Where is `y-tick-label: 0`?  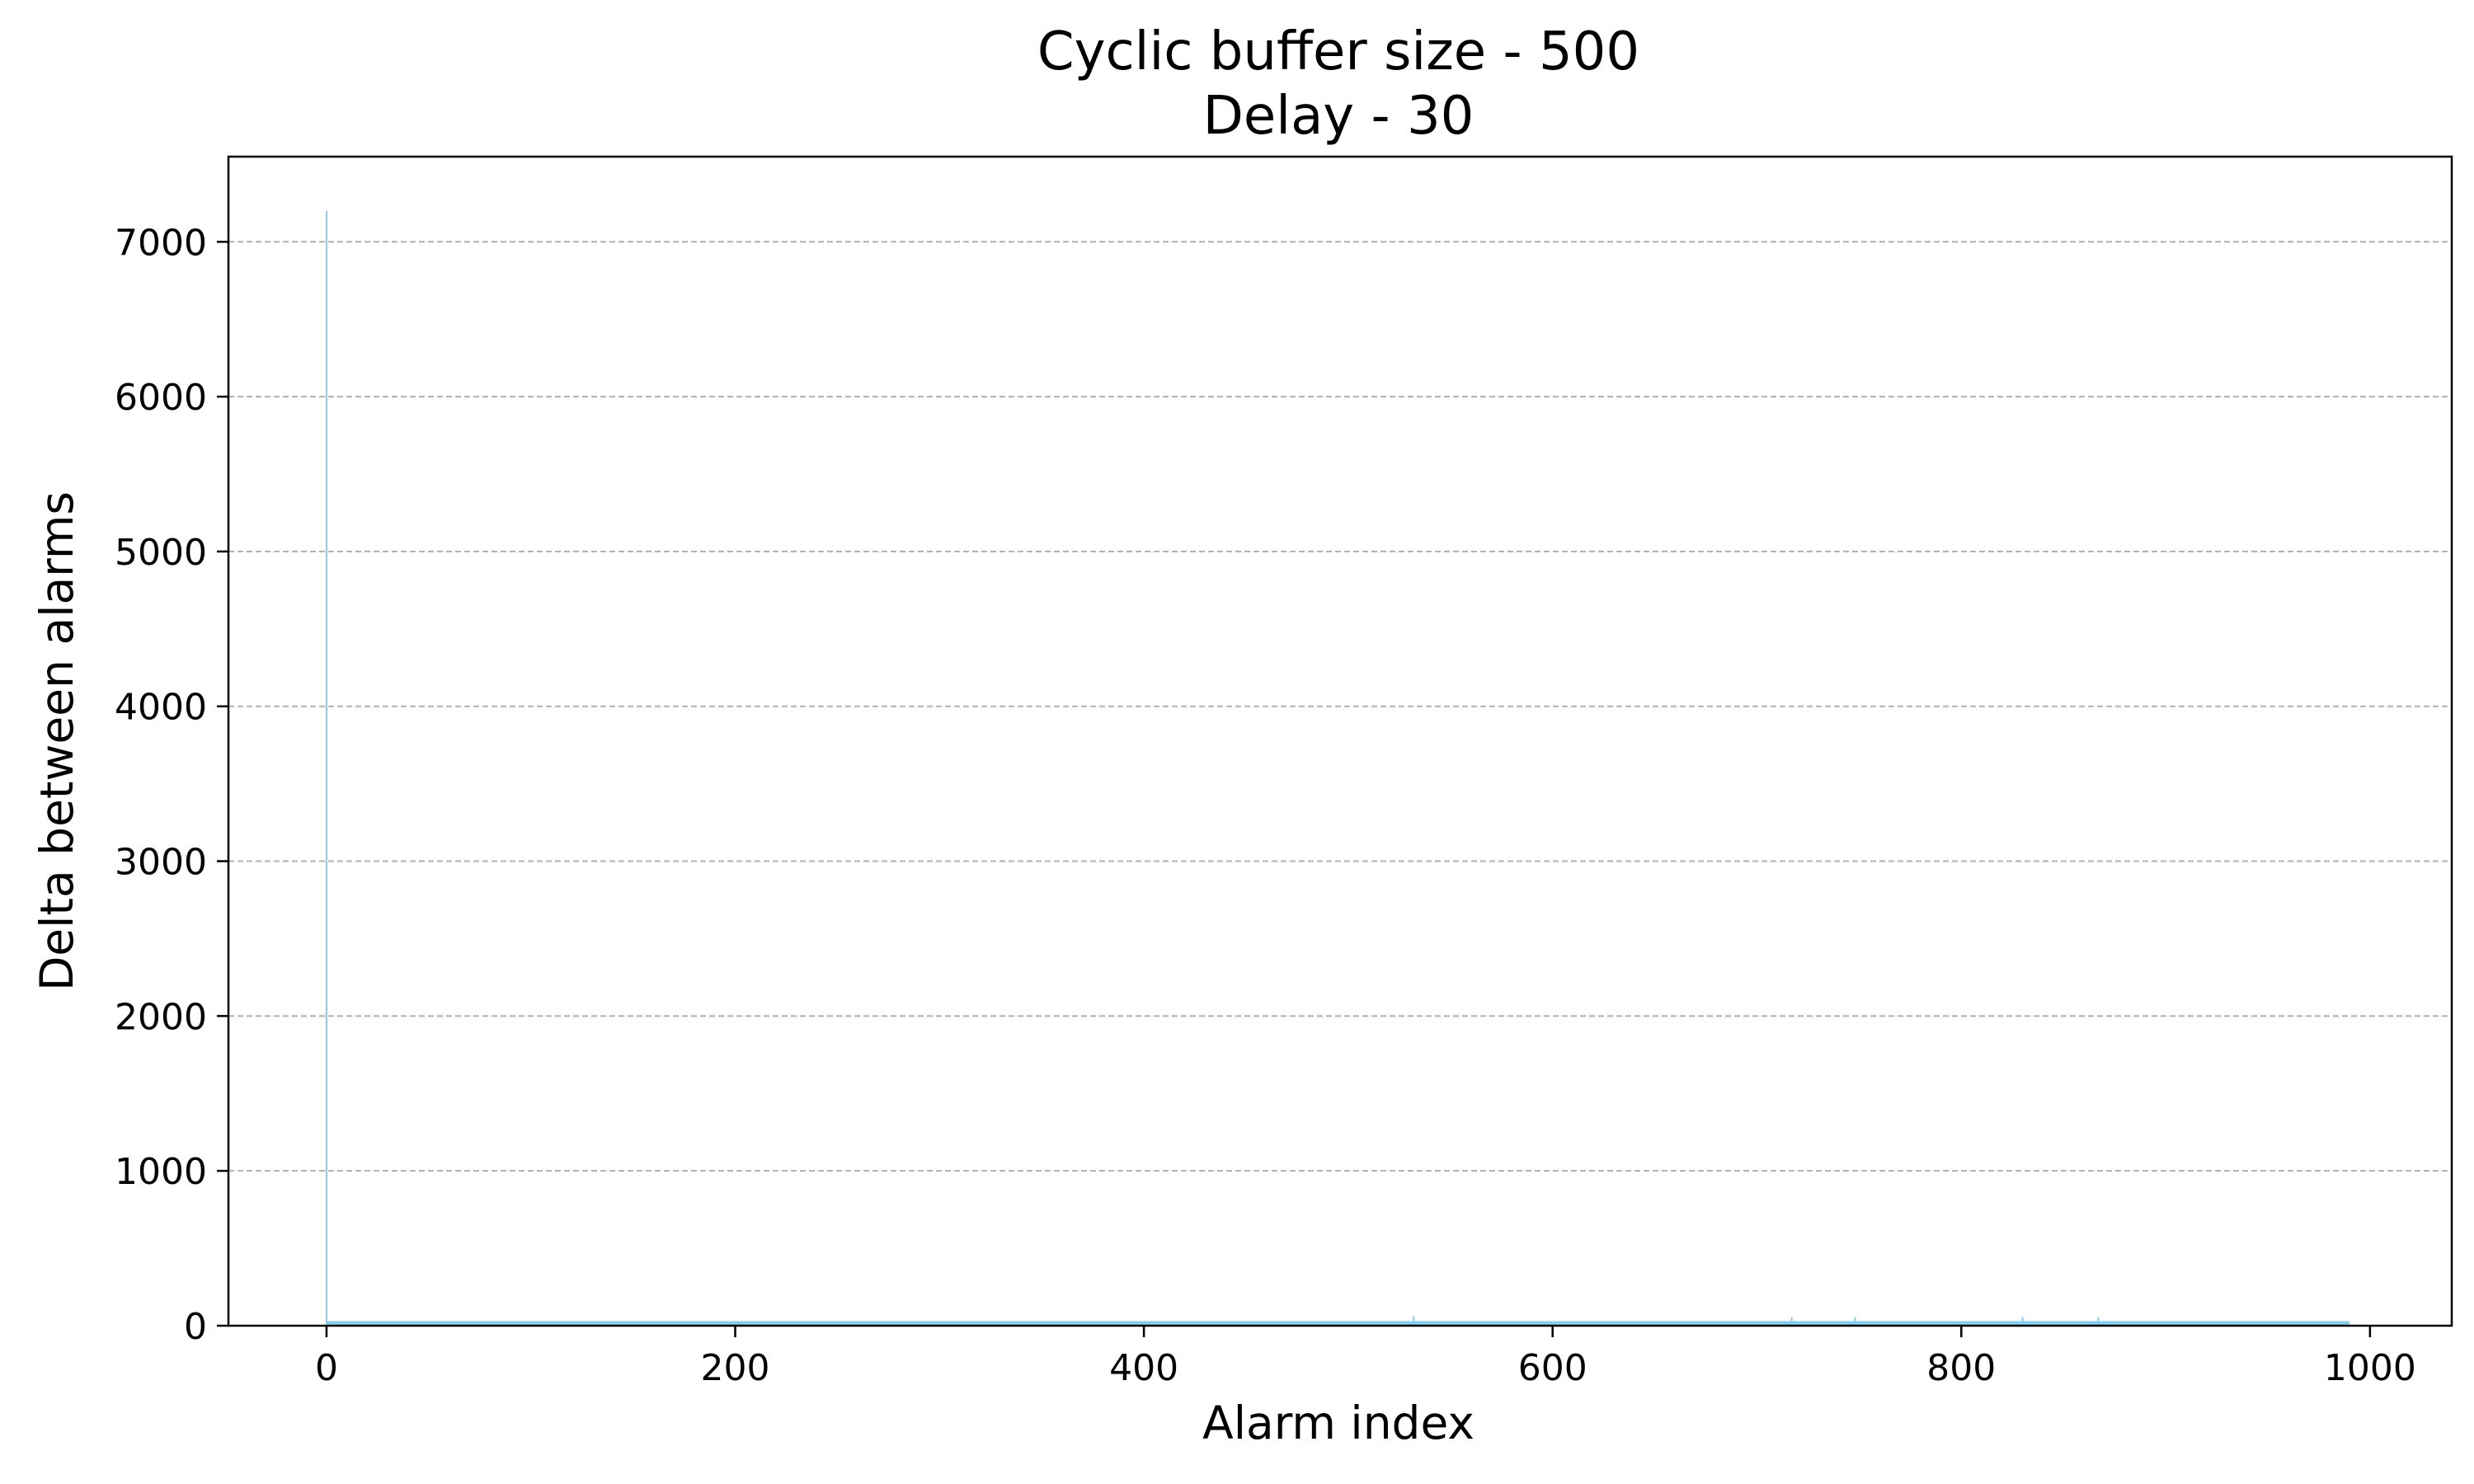 y-tick-label: 0 is located at coordinates (195, 1327).